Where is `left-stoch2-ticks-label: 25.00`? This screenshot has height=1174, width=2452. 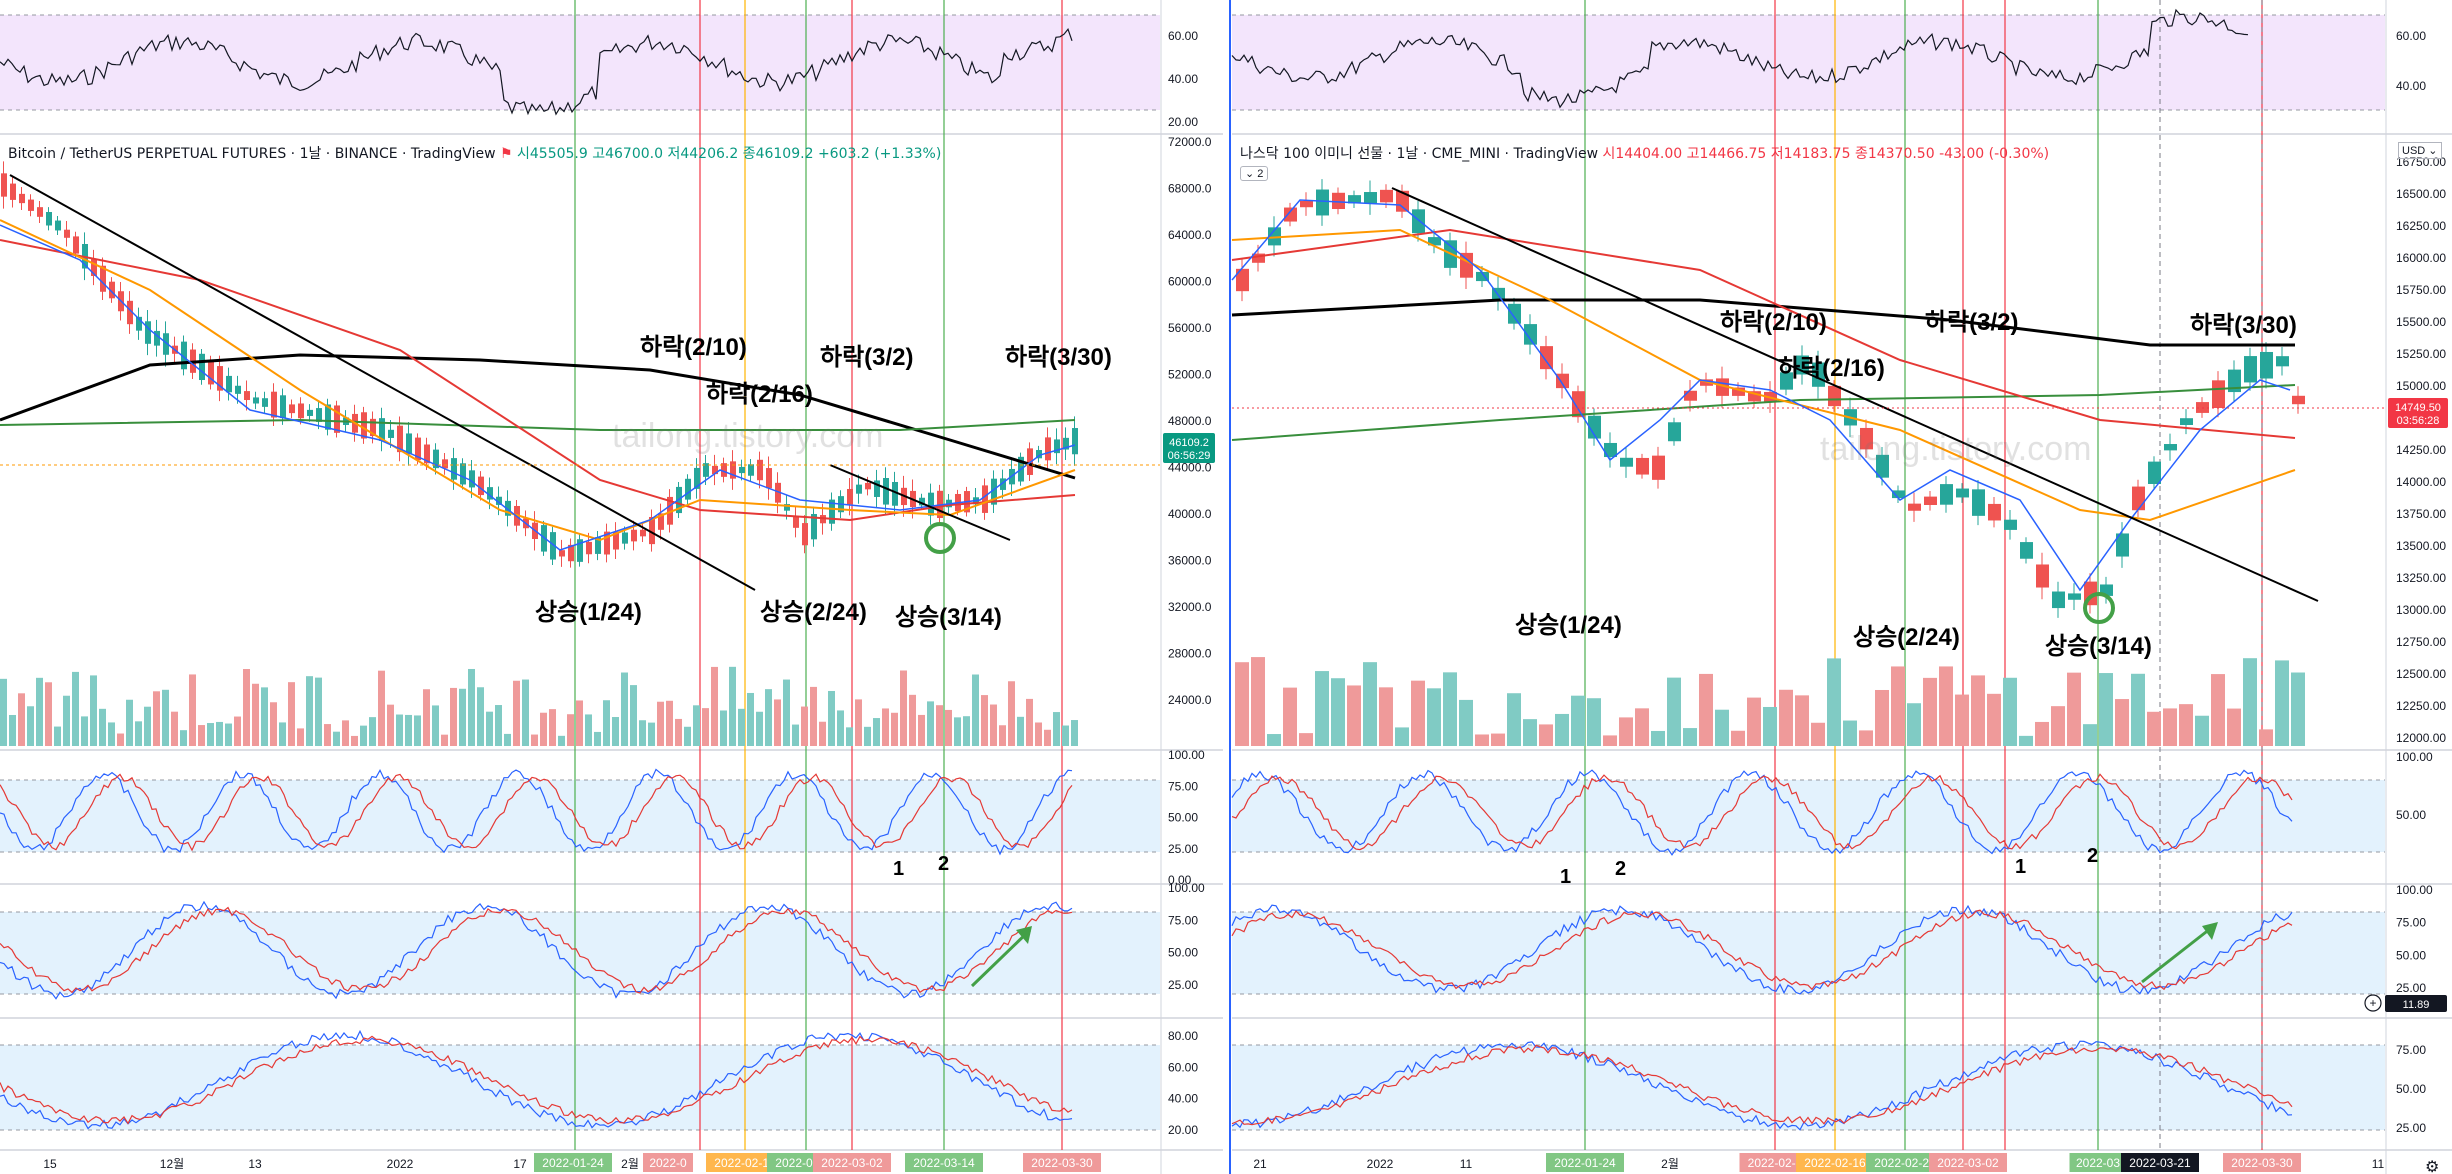 left-stoch2-ticks-label: 25.00 is located at coordinates (1183, 985).